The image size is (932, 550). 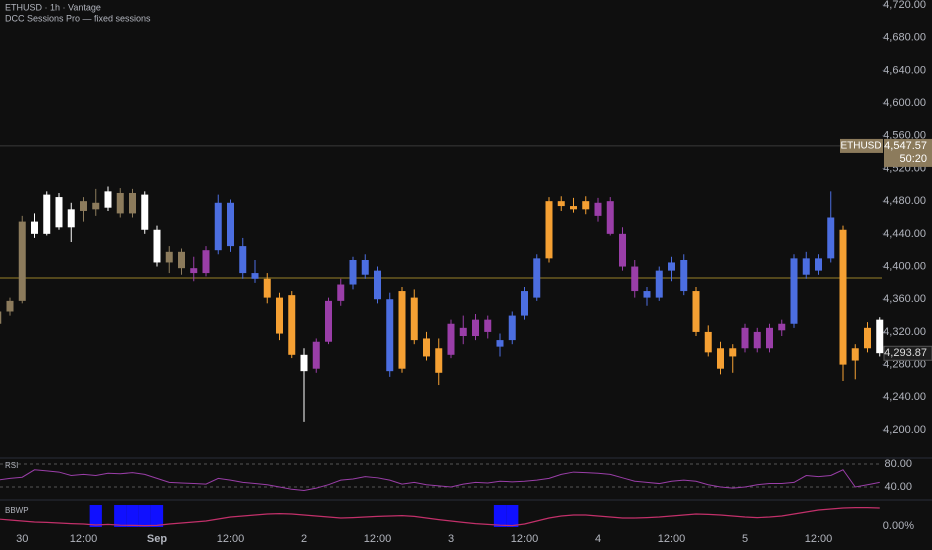 I want to click on current-price-tag, so click(x=907, y=353).